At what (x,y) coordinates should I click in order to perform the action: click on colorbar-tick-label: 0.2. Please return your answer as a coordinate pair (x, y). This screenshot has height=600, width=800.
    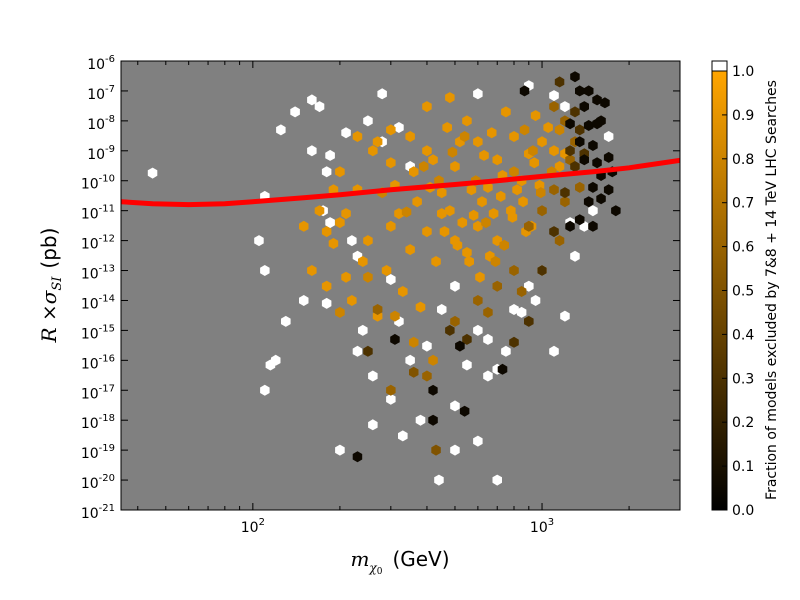
    Looking at the image, I should click on (743, 423).